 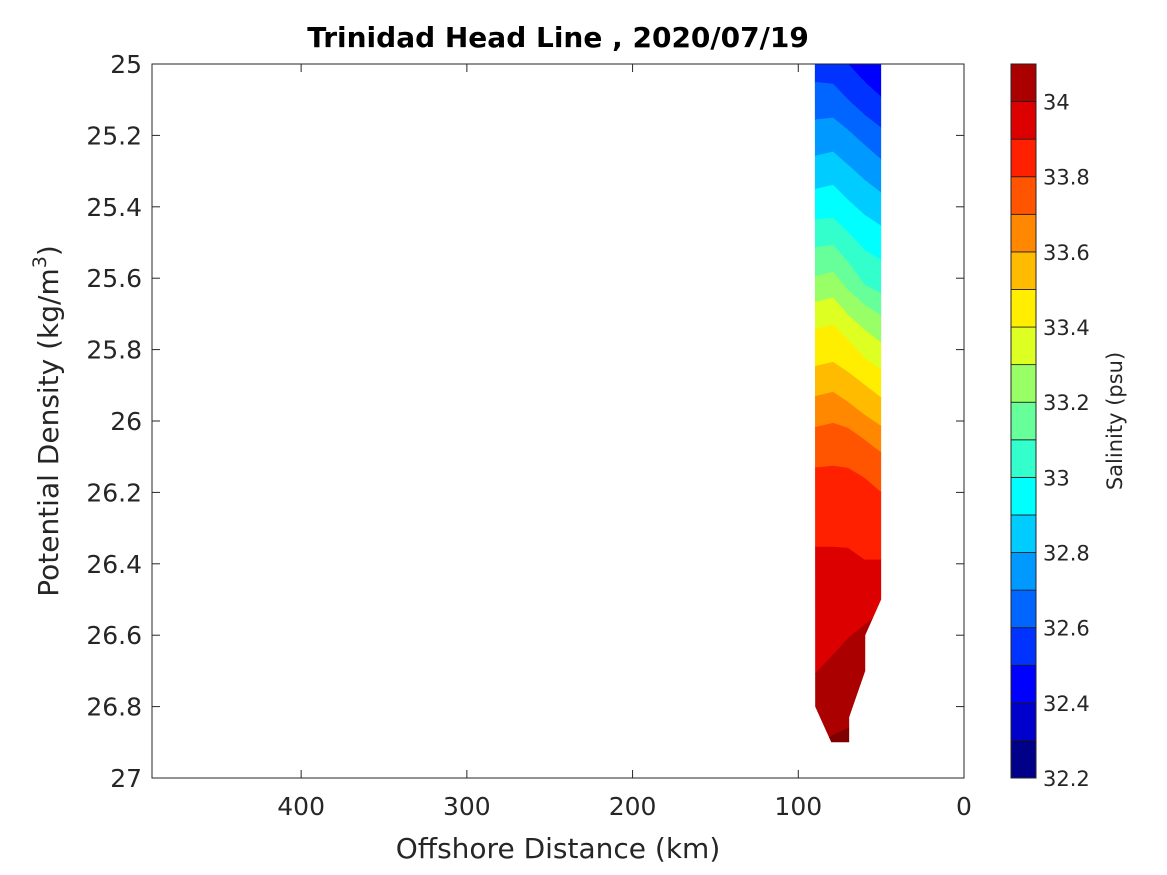 I want to click on y-axis-label: Potential Density (kg/m3), so click(x=47, y=421).